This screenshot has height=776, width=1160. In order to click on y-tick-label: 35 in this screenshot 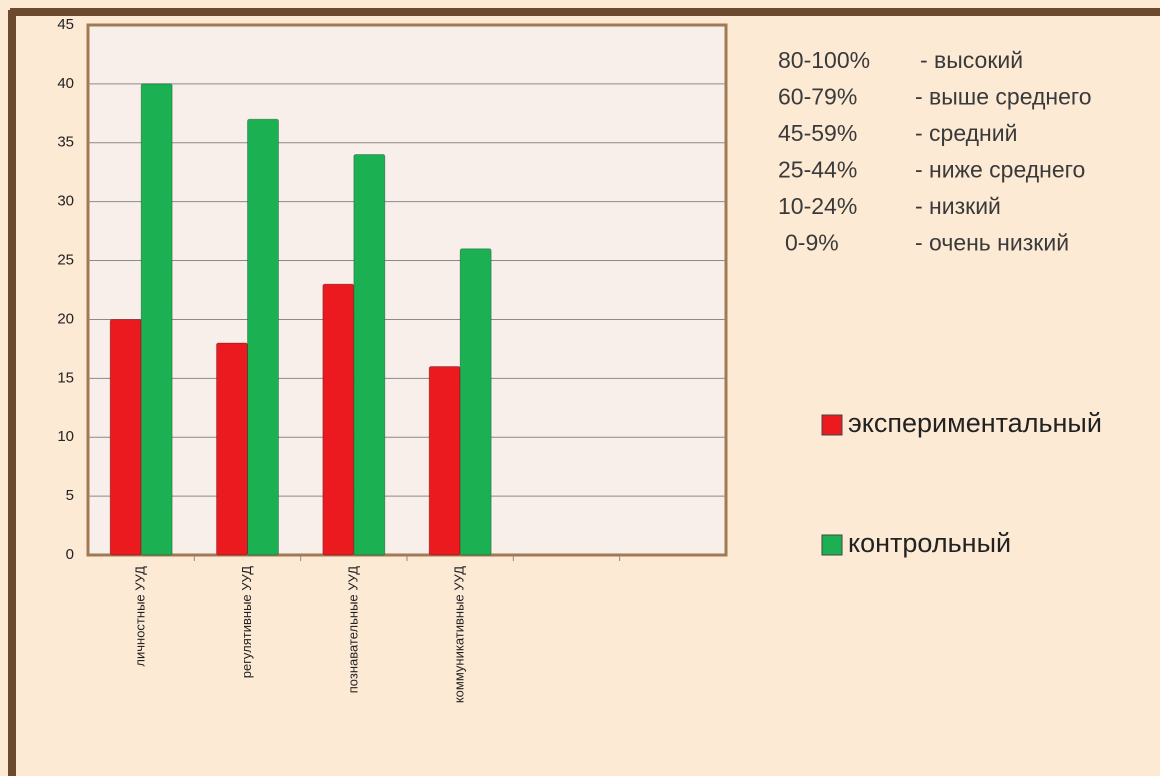, I will do `click(65, 142)`.